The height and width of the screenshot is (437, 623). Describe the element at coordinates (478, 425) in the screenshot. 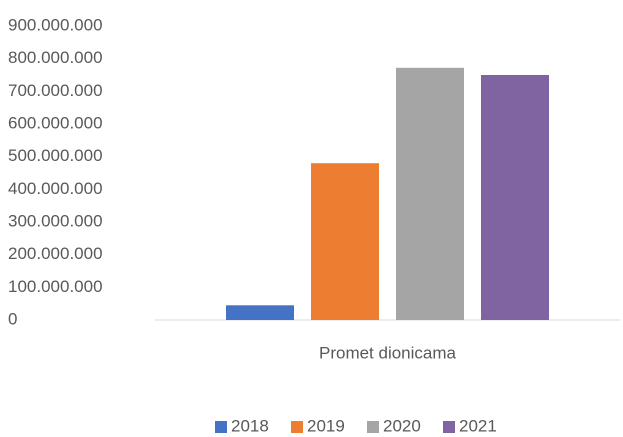

I see `legend-label: 2021` at that location.